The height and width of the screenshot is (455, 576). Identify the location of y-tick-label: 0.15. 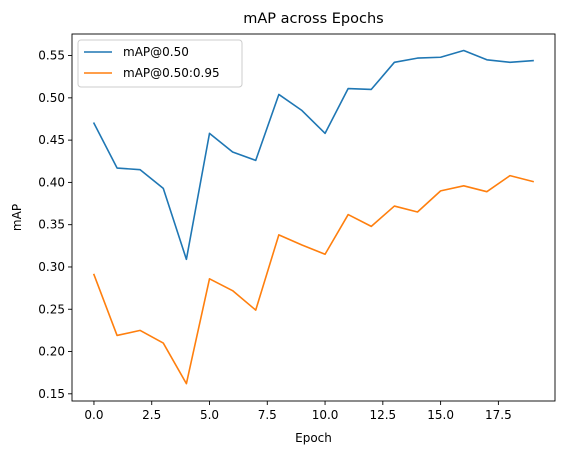
(51, 394).